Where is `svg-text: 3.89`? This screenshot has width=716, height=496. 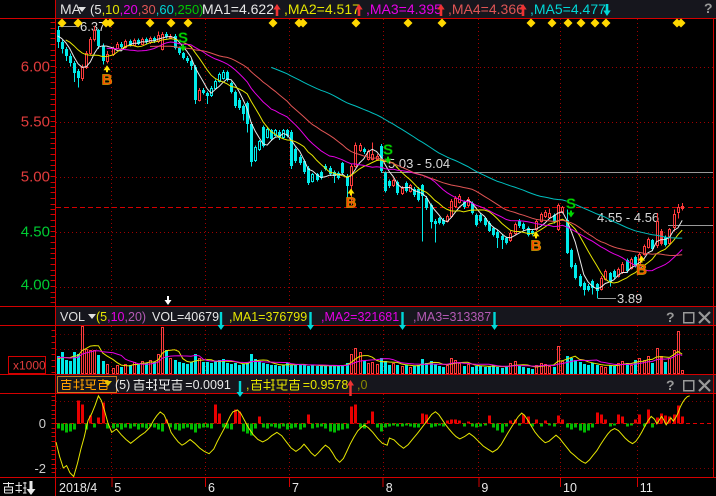
svg-text: 3.89 is located at coordinates (629, 298).